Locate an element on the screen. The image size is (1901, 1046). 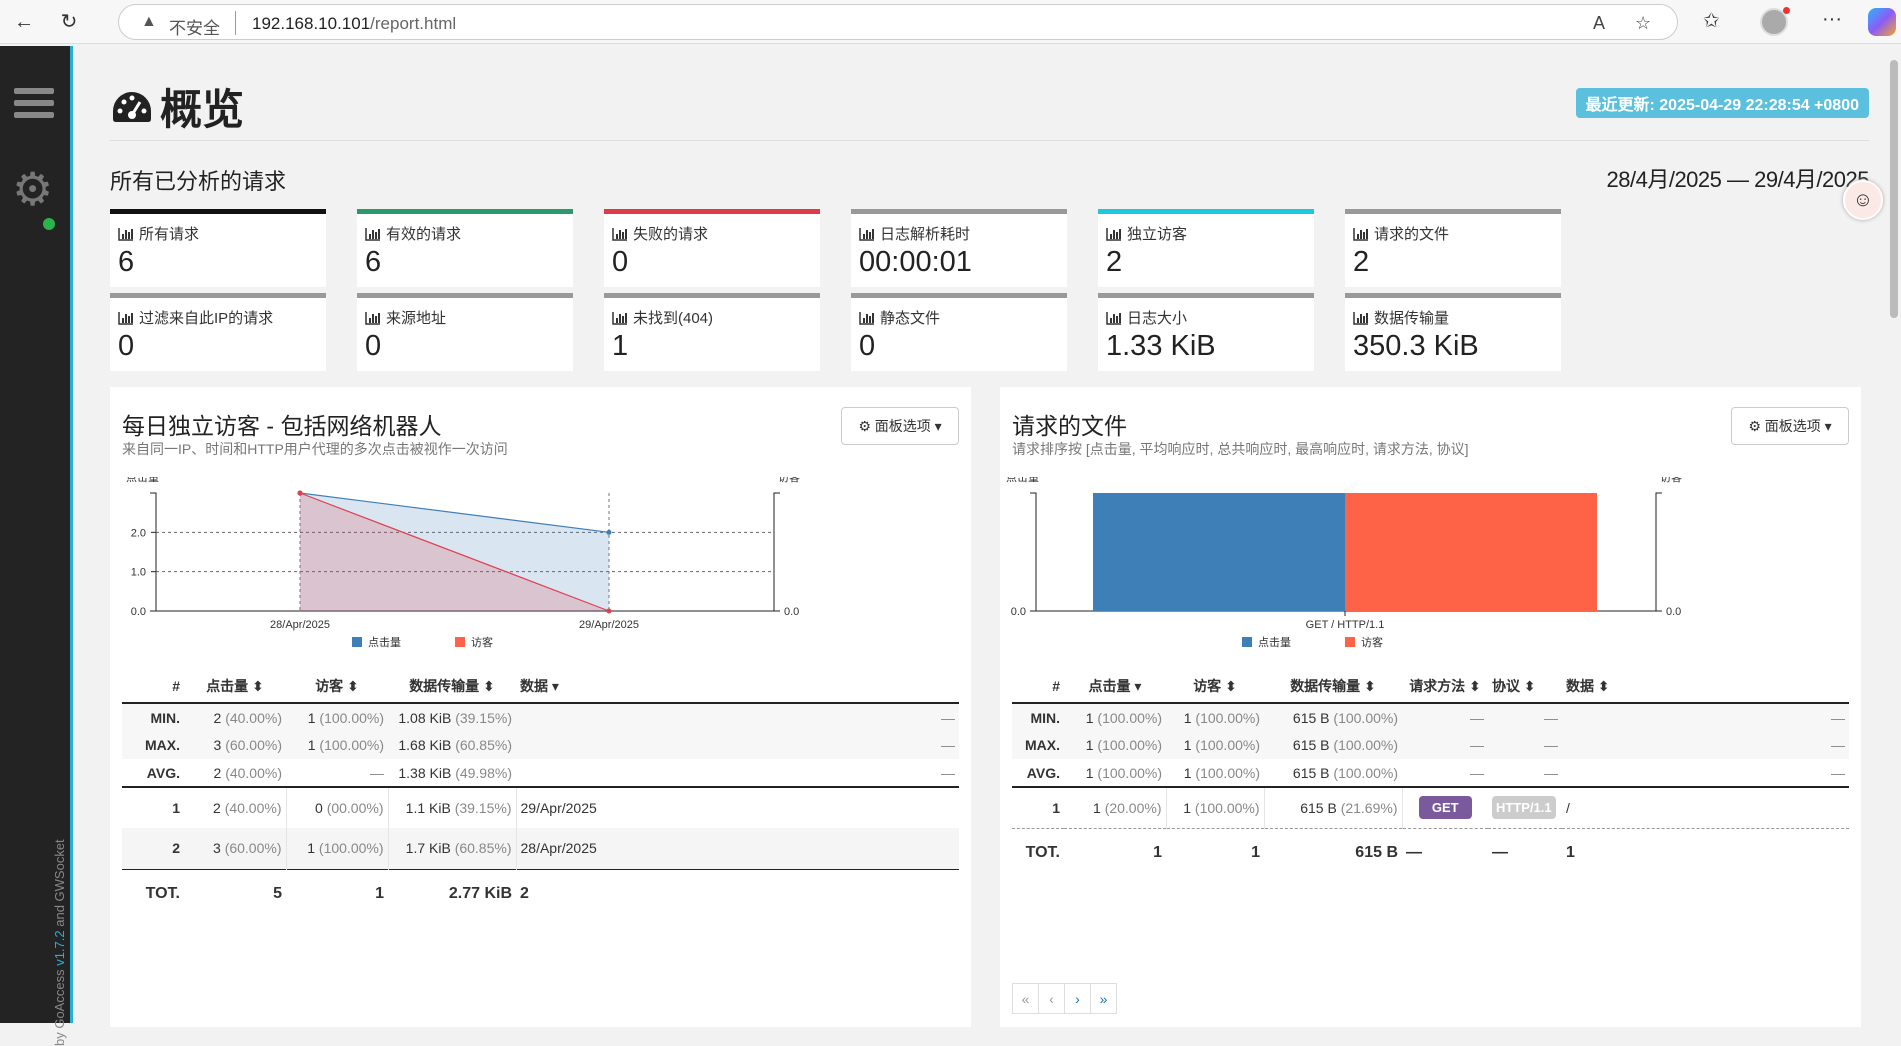
aggregate-row: AVG. 2 (40.00%) —1.38 KiB (49.98%) — is located at coordinates (540, 773).